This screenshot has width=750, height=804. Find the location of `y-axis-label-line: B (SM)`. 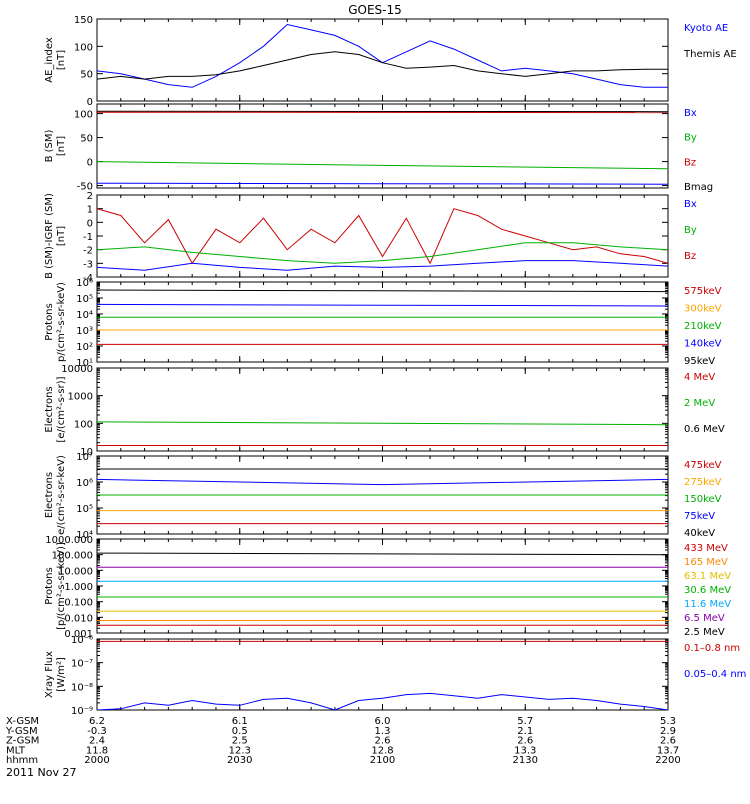

y-axis-label-line: B (SM) is located at coordinates (49, 145).